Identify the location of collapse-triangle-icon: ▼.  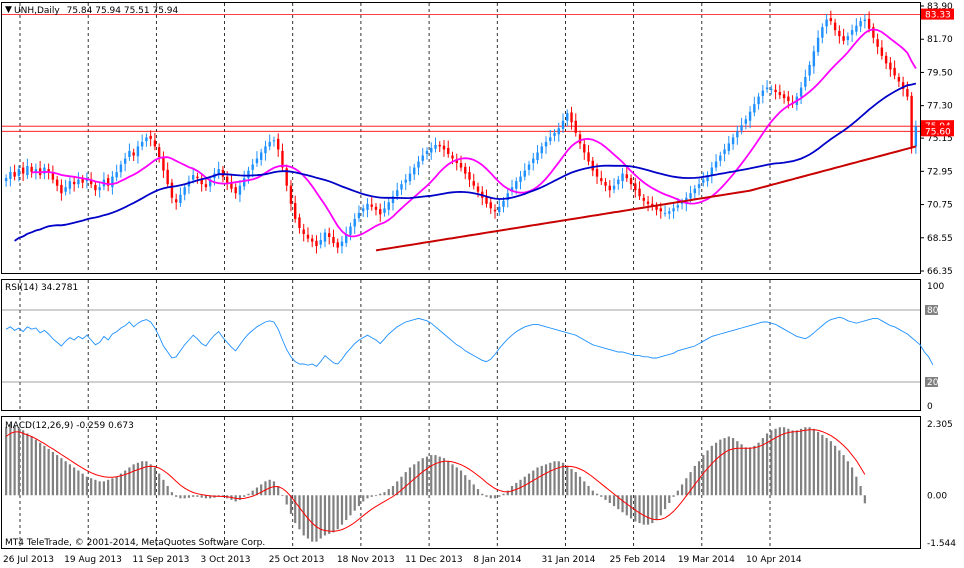
(8, 10).